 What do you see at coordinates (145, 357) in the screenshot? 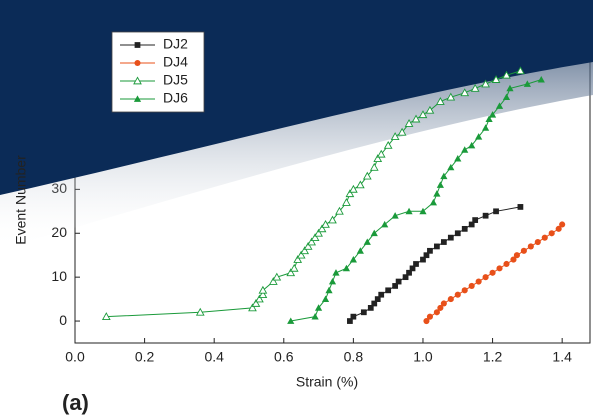
I see `x-tick-label: 0.2` at bounding box center [145, 357].